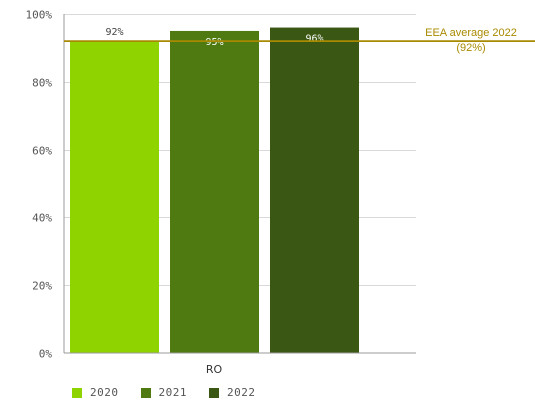  I want to click on y-tick-label: 40%, so click(42, 218).